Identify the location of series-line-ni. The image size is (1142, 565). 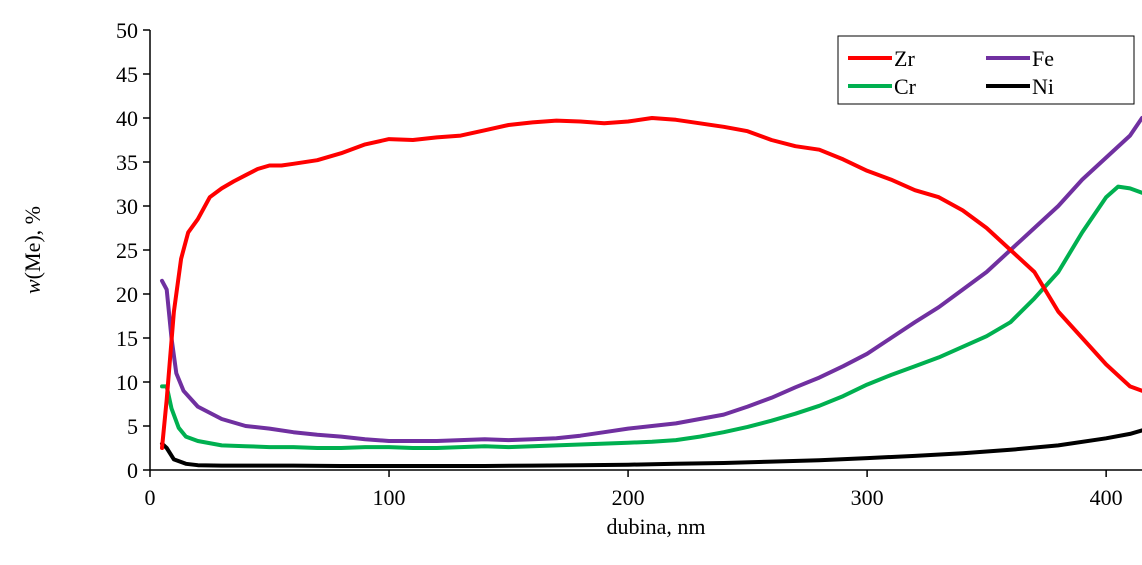
(651, 448).